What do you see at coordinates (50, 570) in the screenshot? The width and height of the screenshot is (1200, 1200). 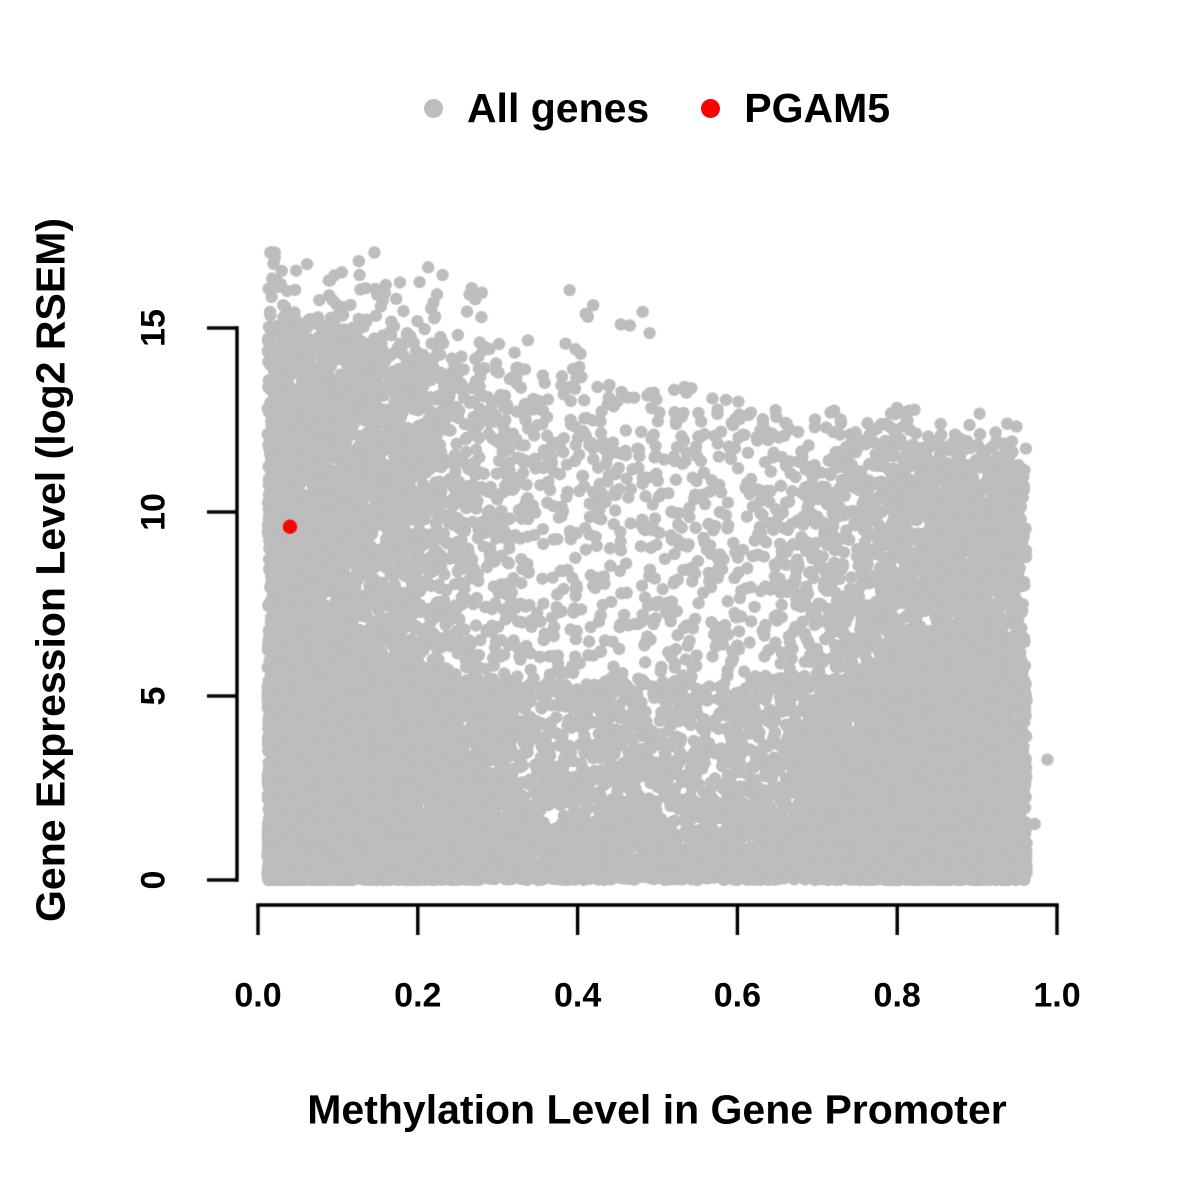 I see `y-axis-title: Gene Expression Level (log2 RSEM)` at bounding box center [50, 570].